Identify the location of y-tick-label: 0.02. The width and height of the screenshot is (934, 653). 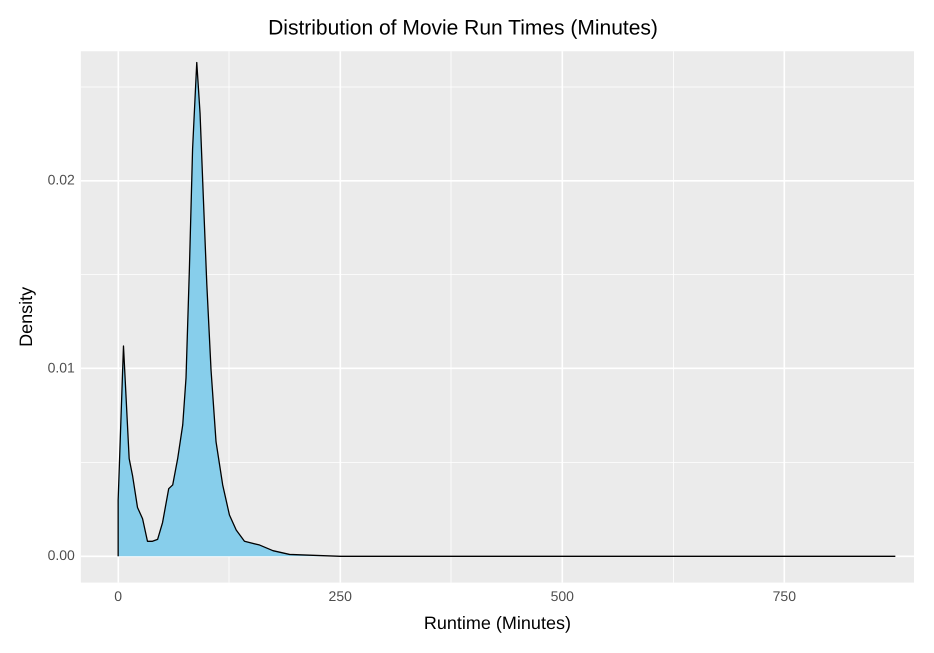
(62, 180).